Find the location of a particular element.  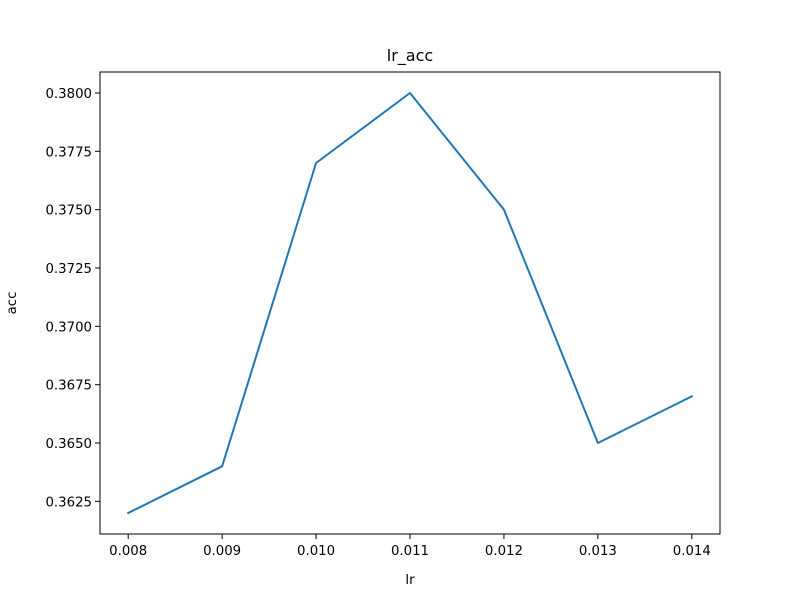

y-tick-label: 0.3700 is located at coordinates (68, 327).